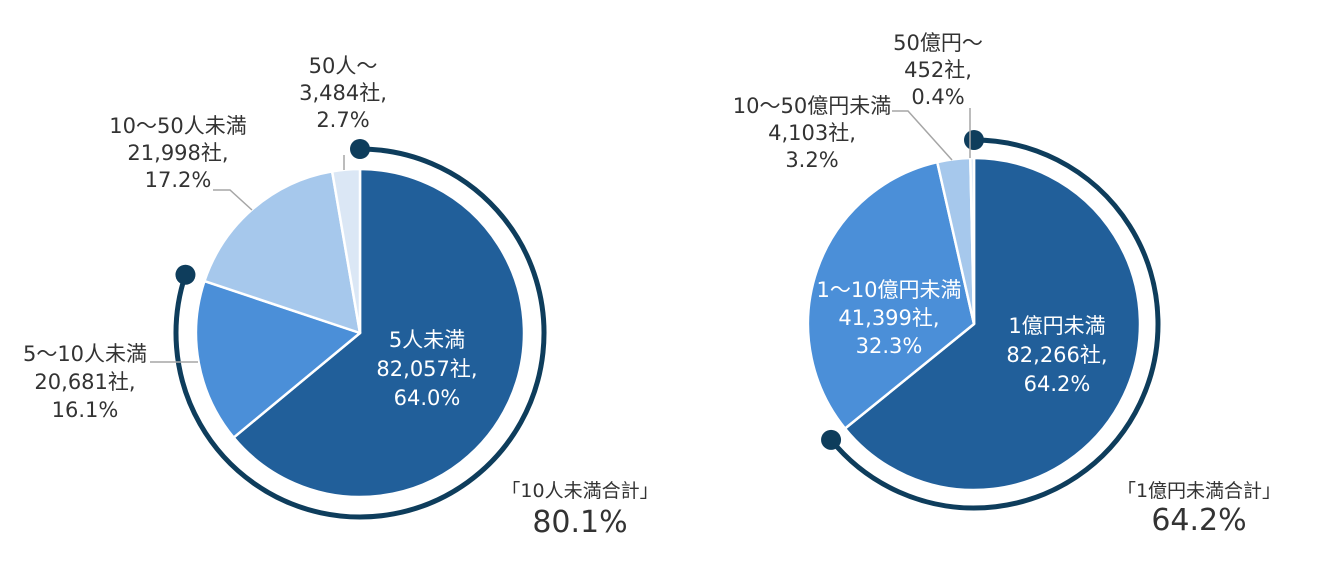  What do you see at coordinates (811, 160) in the screenshot?
I see `slice-label-10to50oku-line-3: 3.2%` at bounding box center [811, 160].